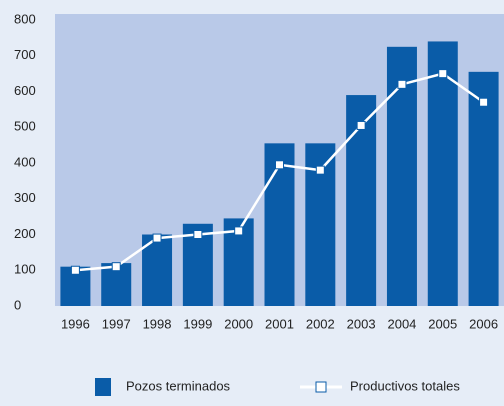  I want to click on x-tick-label: 1996, so click(75, 323).